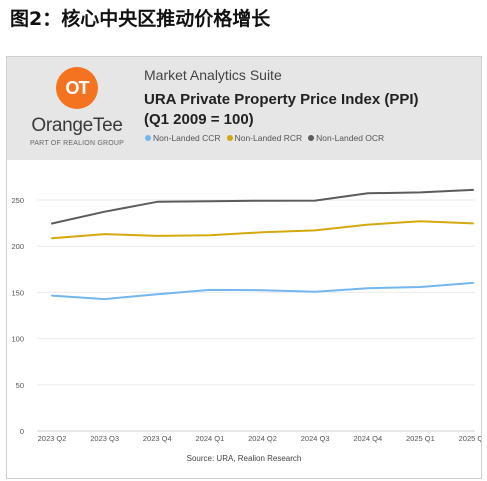 This screenshot has width=487, height=481. What do you see at coordinates (209, 438) in the screenshot?
I see `x-tick-label: 2024 Q1` at bounding box center [209, 438].